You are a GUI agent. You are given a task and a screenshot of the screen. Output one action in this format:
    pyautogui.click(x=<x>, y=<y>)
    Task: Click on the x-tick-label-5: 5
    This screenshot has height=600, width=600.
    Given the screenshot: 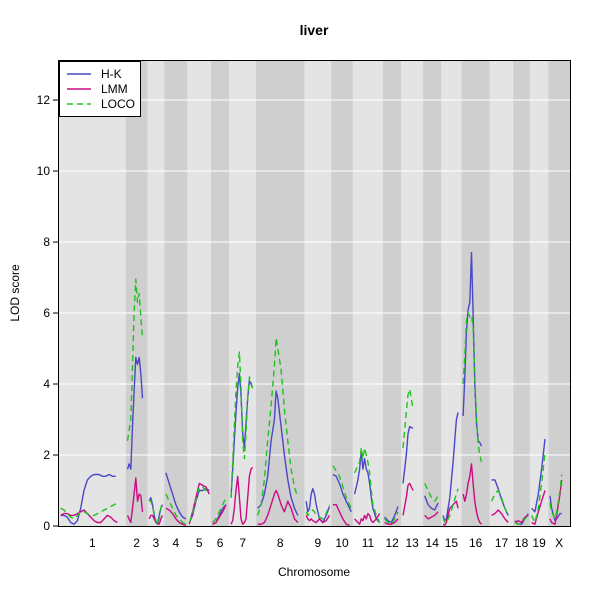 What is the action you would take?
    pyautogui.click(x=199, y=543)
    